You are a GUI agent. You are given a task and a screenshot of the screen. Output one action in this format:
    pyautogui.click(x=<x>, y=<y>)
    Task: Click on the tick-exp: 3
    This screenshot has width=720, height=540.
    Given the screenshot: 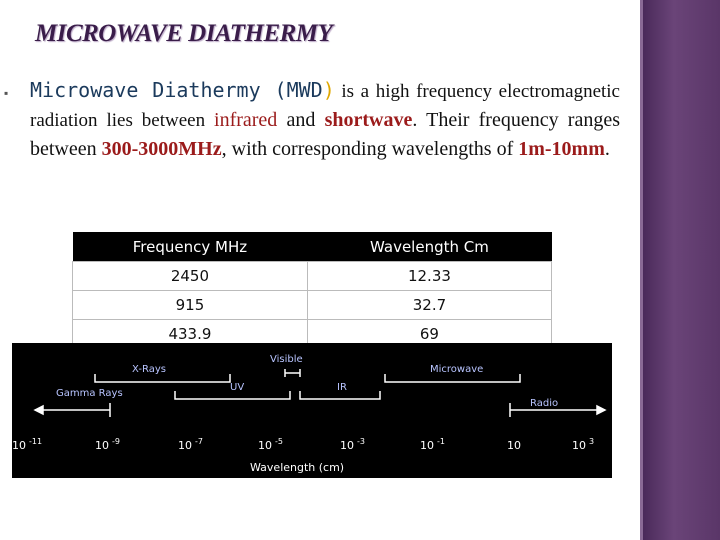 What is the action you would take?
    pyautogui.click(x=591, y=441)
    